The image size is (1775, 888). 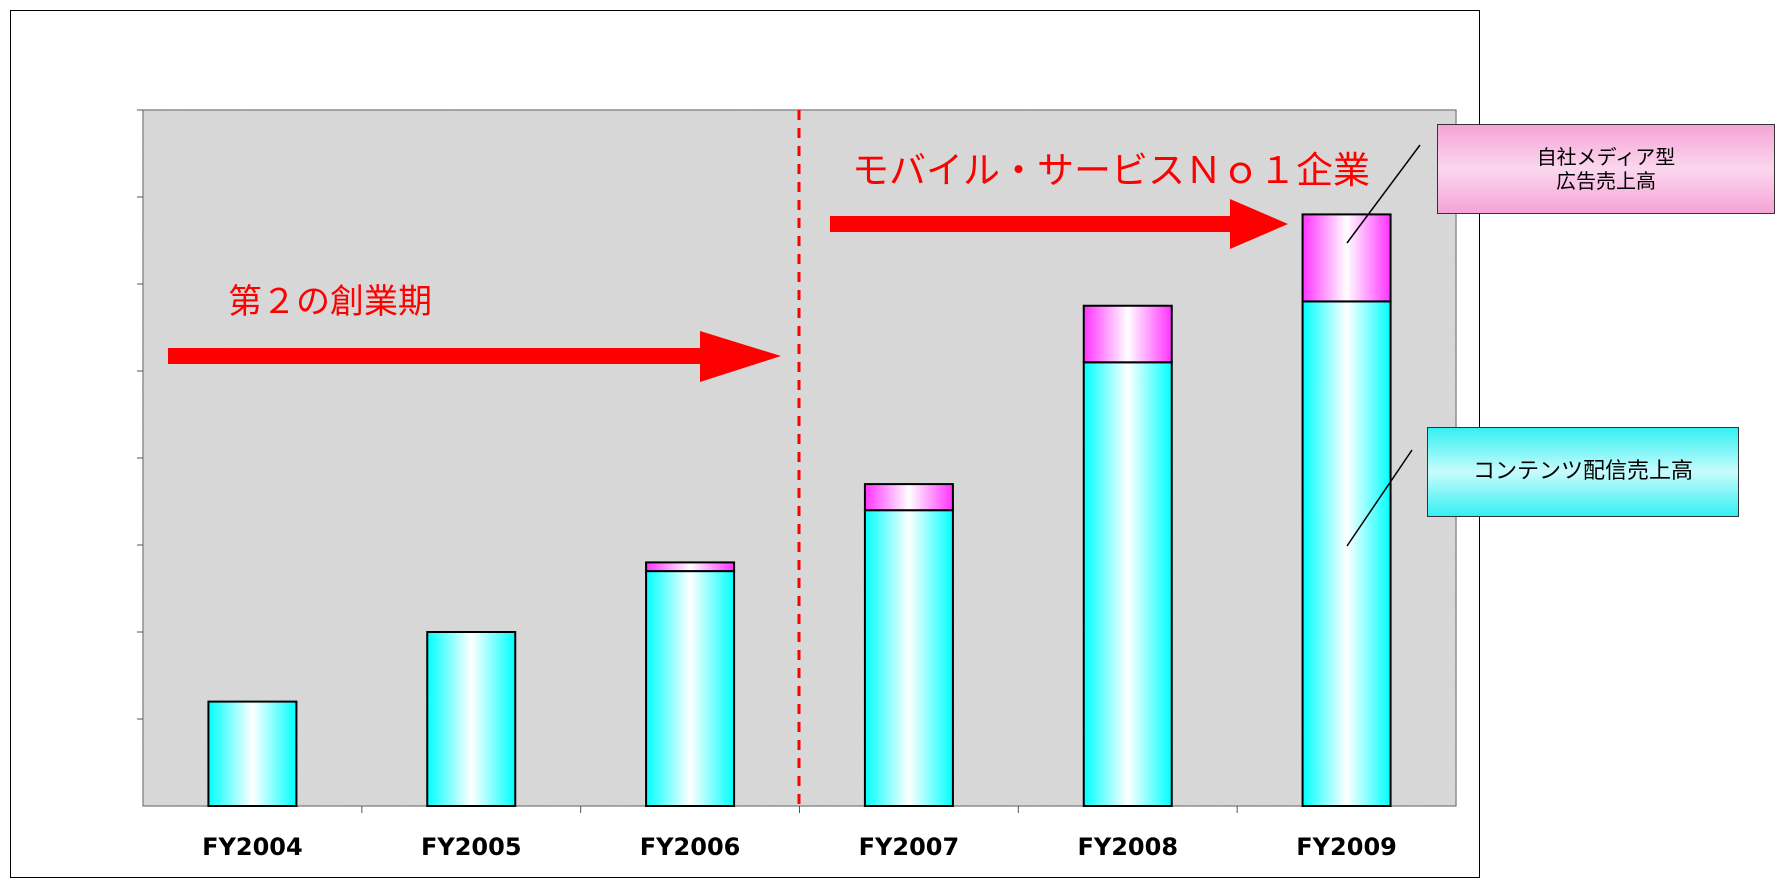 I want to click on media-leader-line, so click(x=1383, y=194).